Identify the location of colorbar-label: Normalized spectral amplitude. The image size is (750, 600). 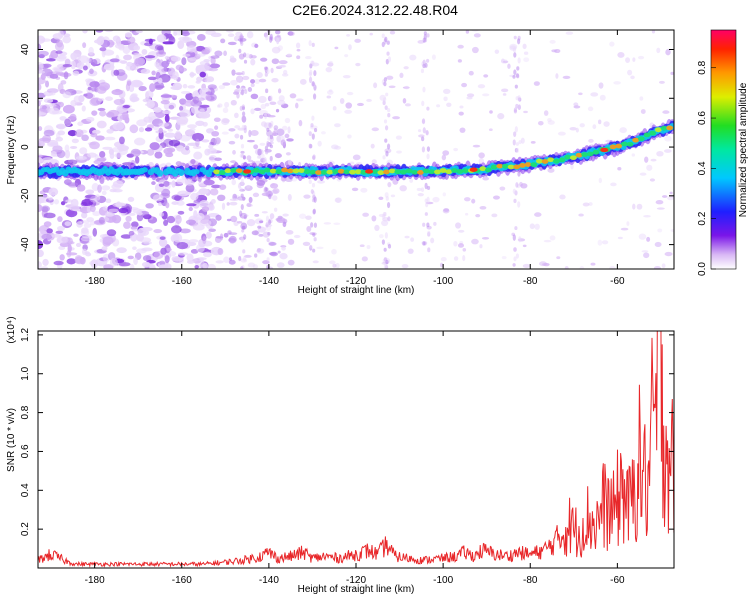
(743, 149).